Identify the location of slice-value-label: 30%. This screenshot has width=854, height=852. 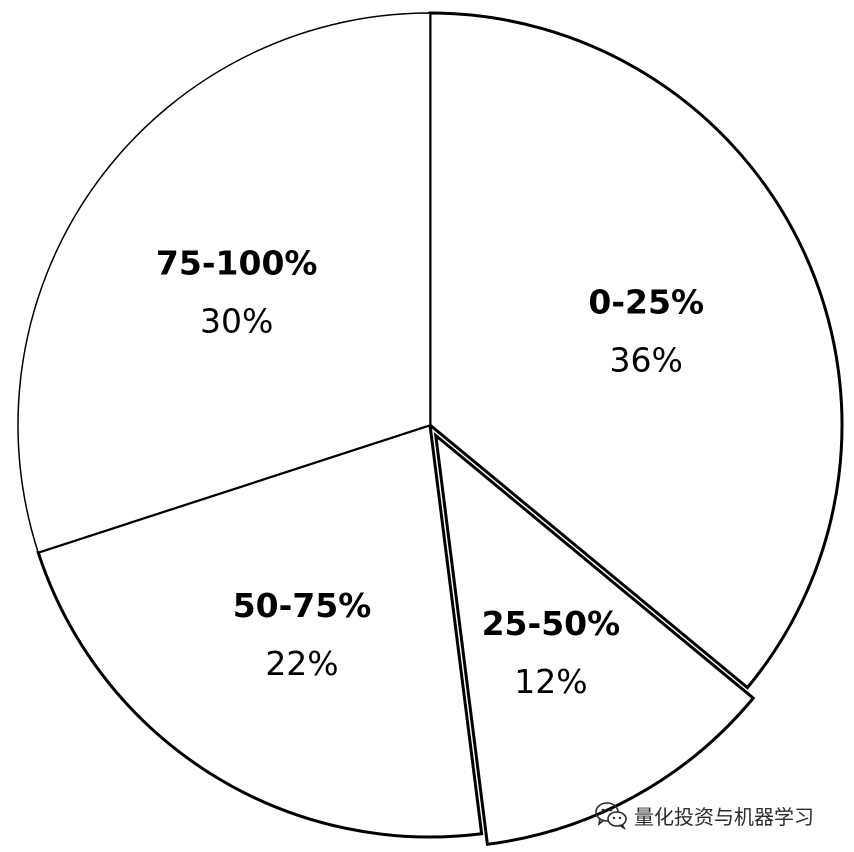
(236, 321).